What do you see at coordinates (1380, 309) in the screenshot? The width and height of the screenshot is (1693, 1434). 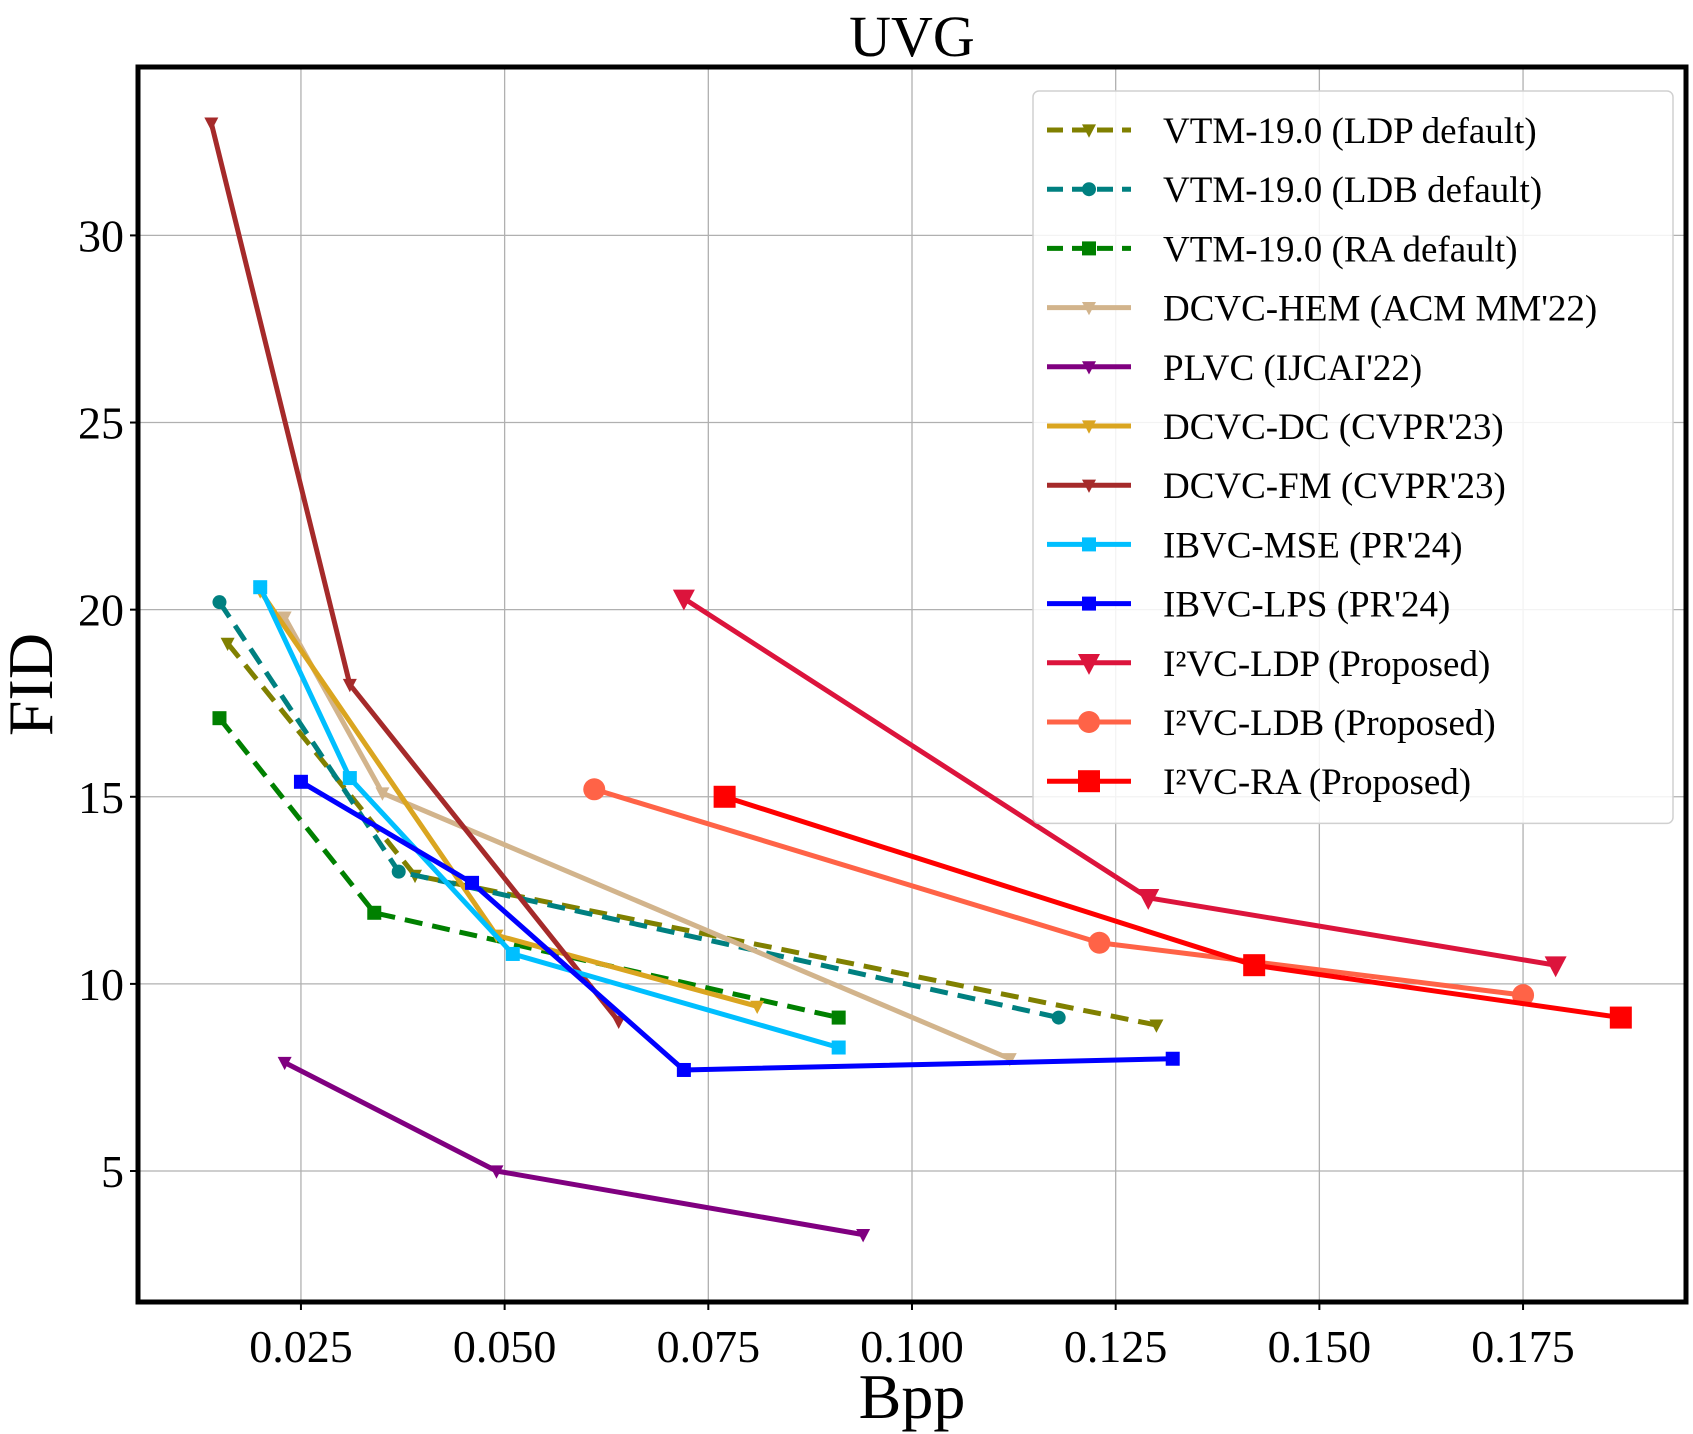 I see `legend-label: DCVC-HEM (ACM MM'22)` at bounding box center [1380, 309].